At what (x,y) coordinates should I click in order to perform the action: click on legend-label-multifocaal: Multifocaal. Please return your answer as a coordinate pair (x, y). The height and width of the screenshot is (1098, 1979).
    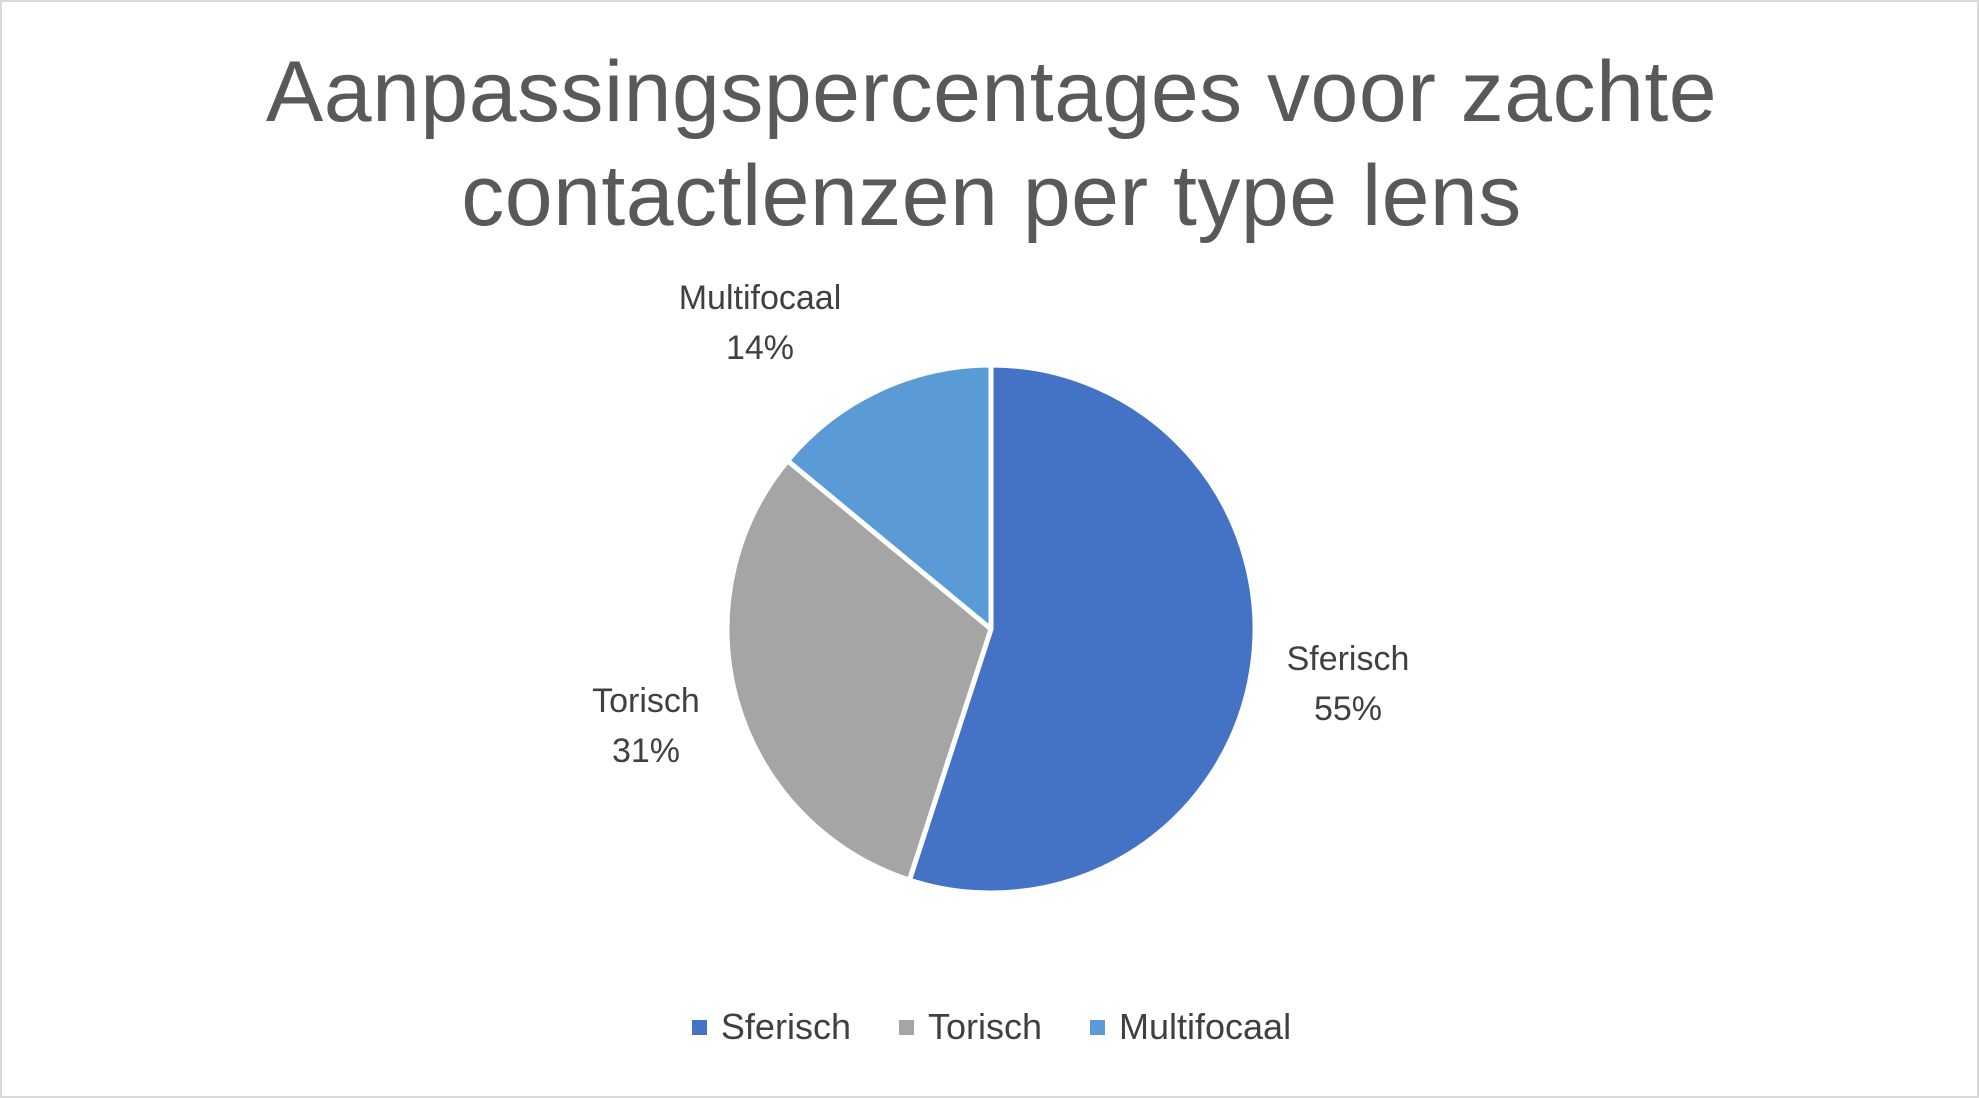
    Looking at the image, I should click on (1205, 1026).